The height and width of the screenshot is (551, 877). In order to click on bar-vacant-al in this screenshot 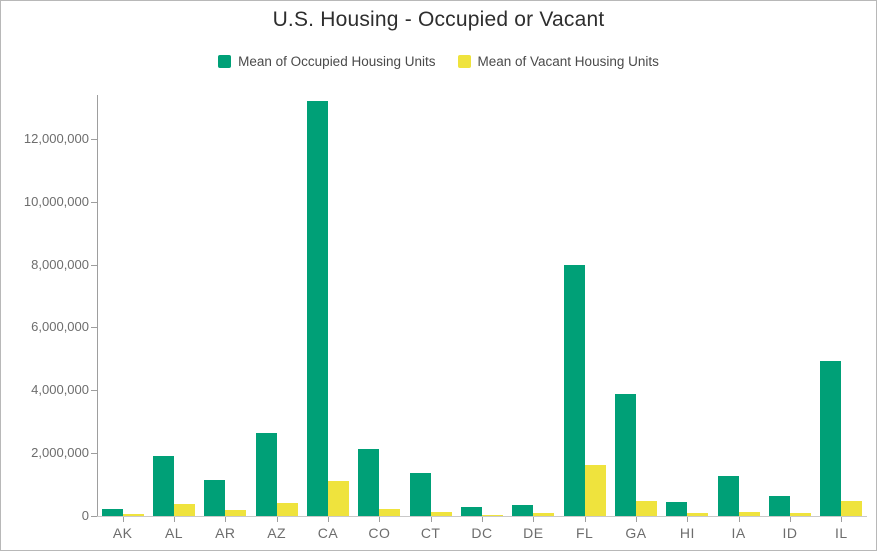, I will do `click(184, 509)`.